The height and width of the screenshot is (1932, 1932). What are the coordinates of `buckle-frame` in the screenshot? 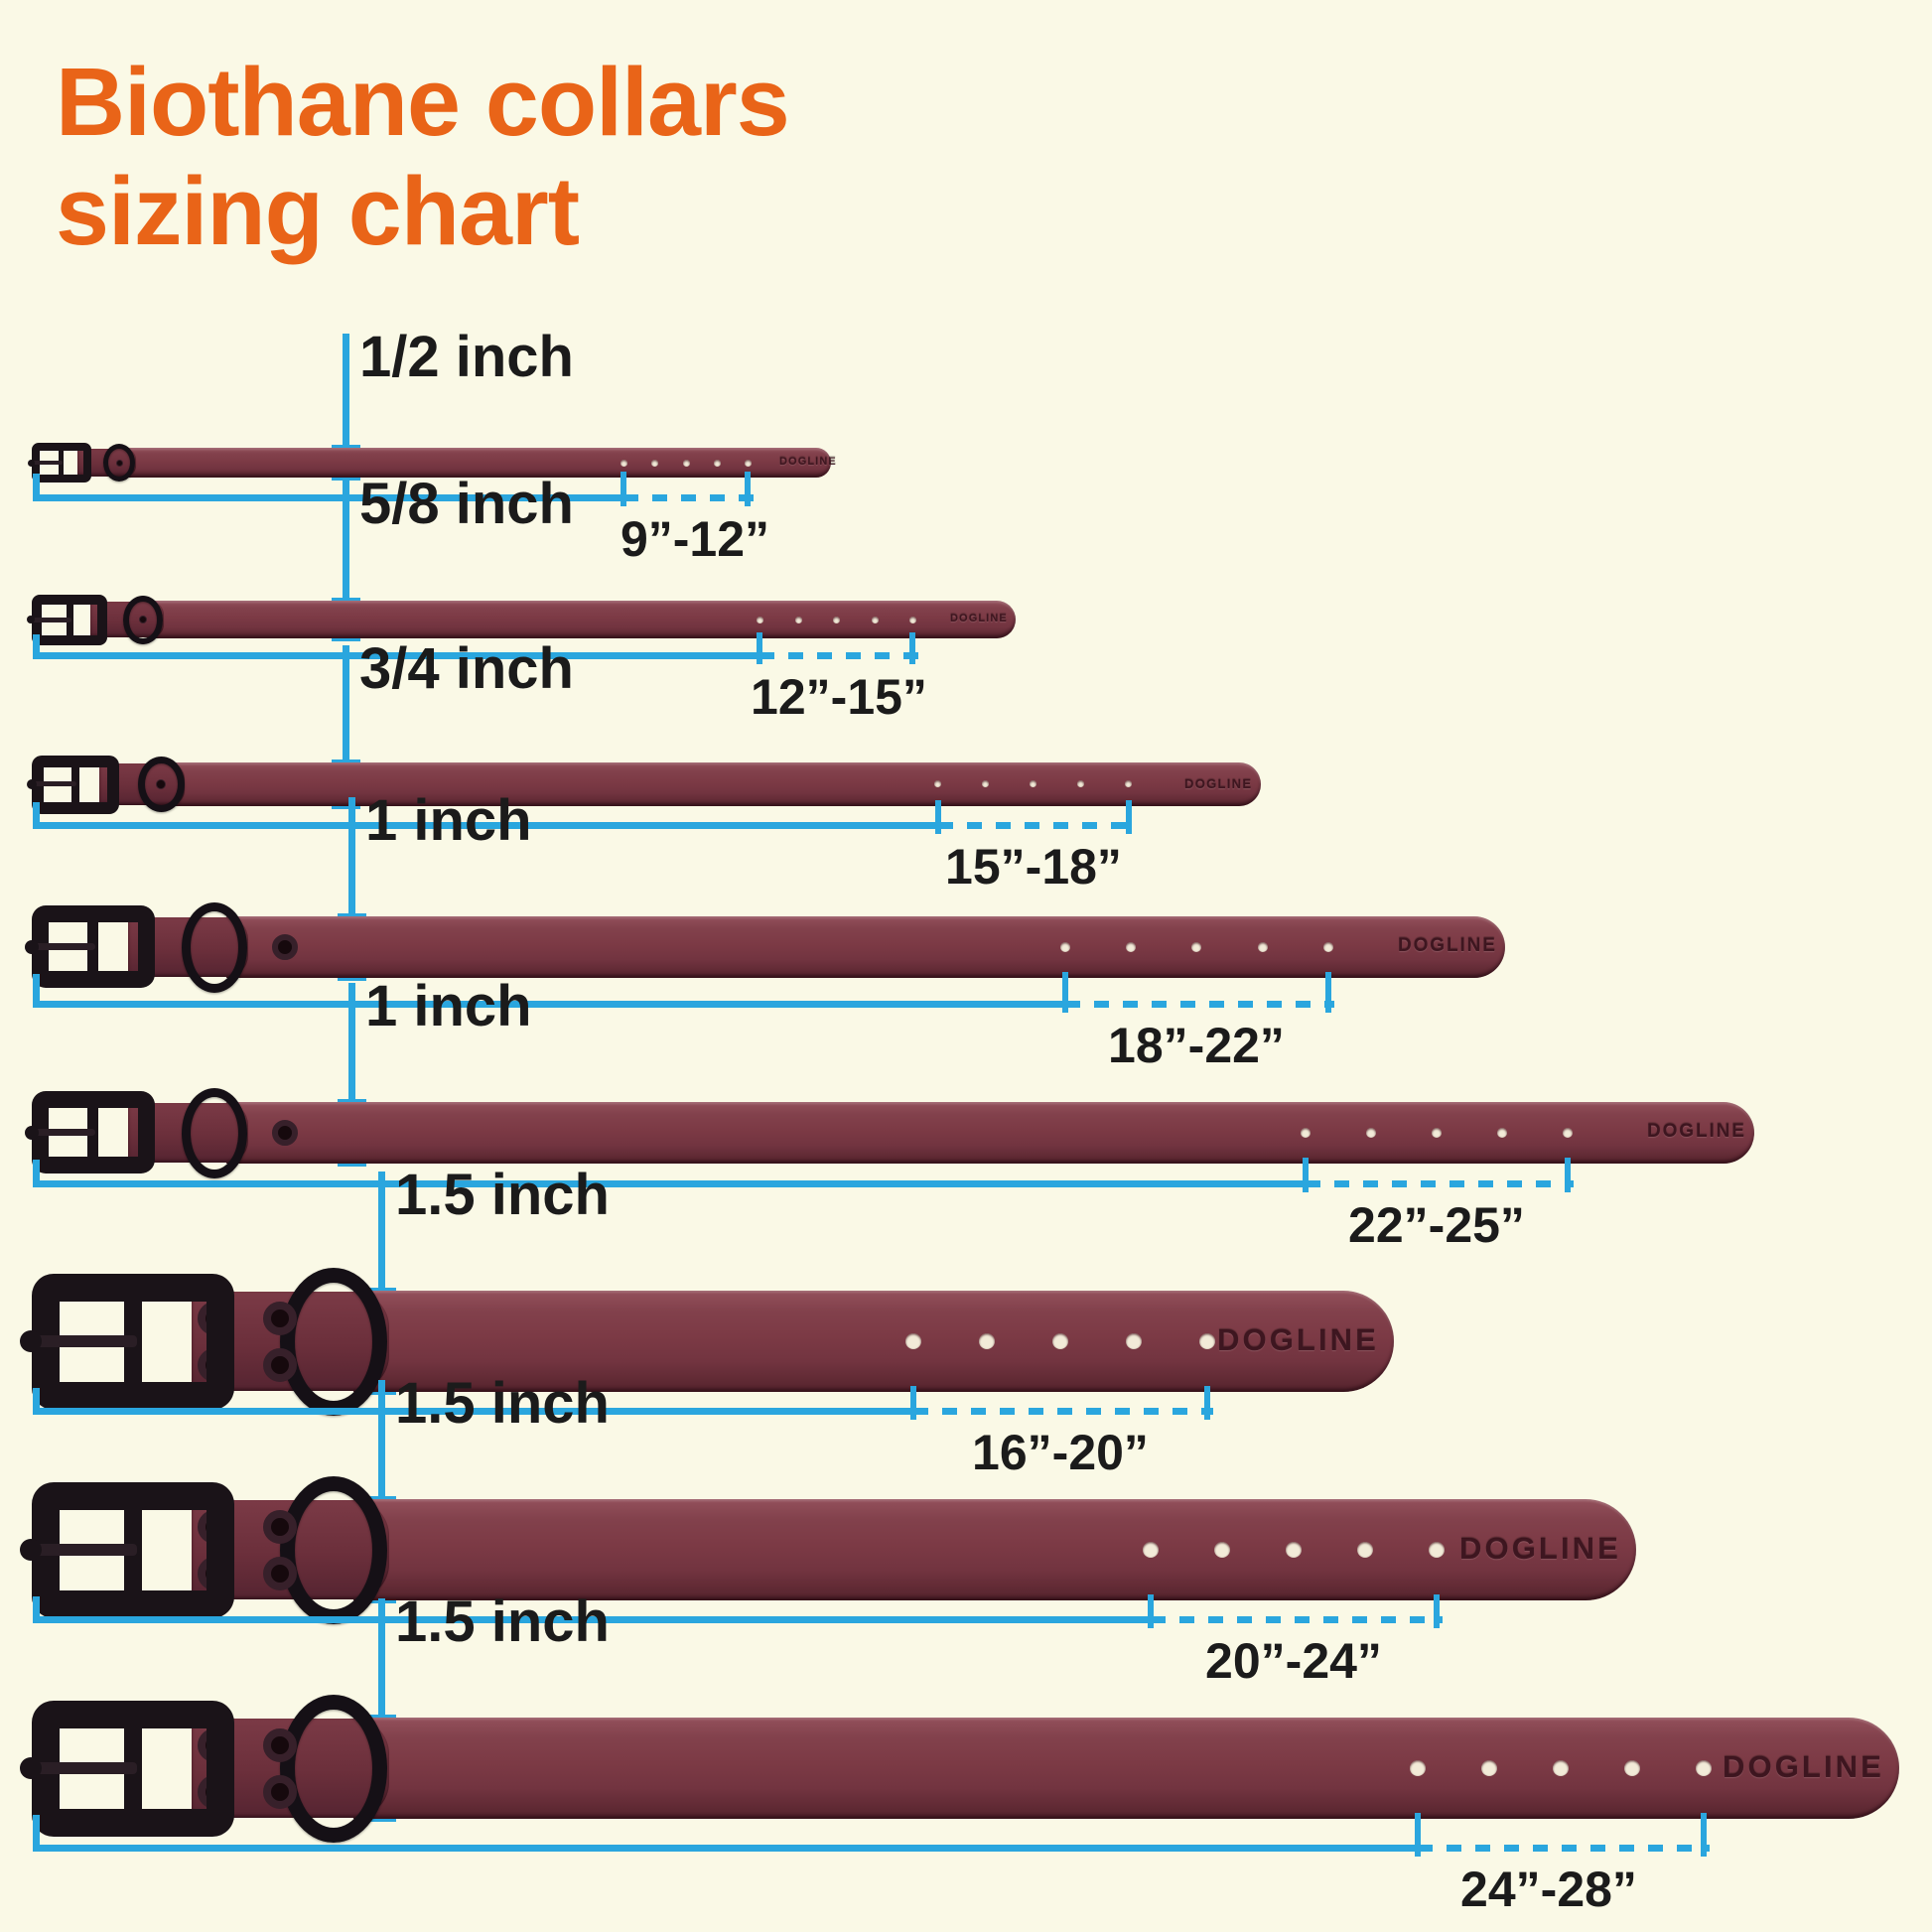 It's located at (94, 1132).